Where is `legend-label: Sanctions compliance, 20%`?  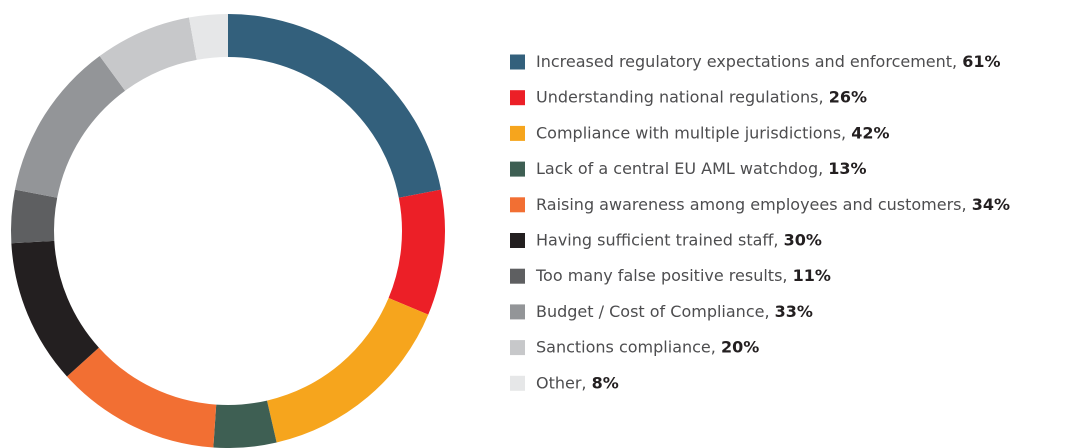 legend-label: Sanctions compliance, 20% is located at coordinates (647, 346).